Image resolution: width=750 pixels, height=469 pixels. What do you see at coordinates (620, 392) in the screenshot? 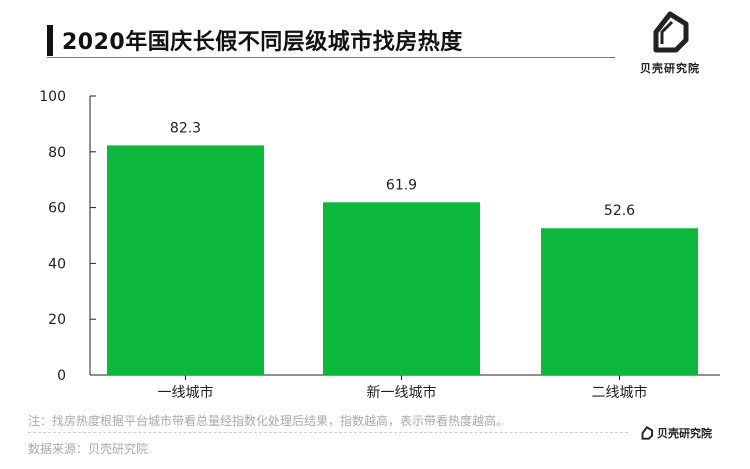
I see `x-tick-label: 二线城市` at bounding box center [620, 392].